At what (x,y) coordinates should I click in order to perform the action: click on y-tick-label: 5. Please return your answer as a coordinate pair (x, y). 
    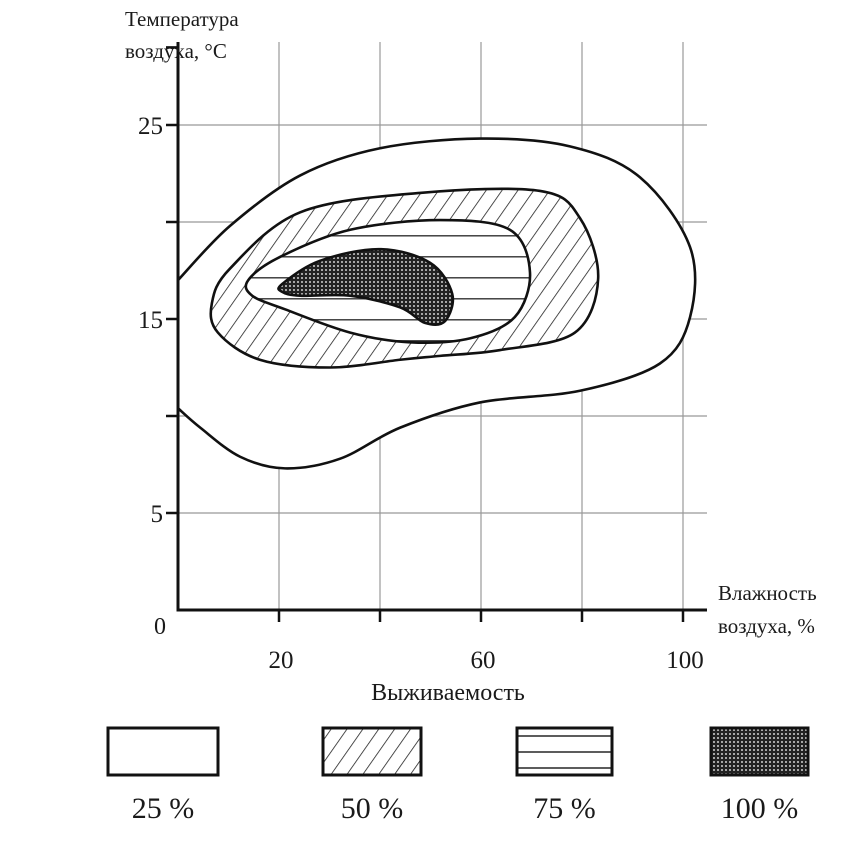
    Looking at the image, I should click on (157, 514).